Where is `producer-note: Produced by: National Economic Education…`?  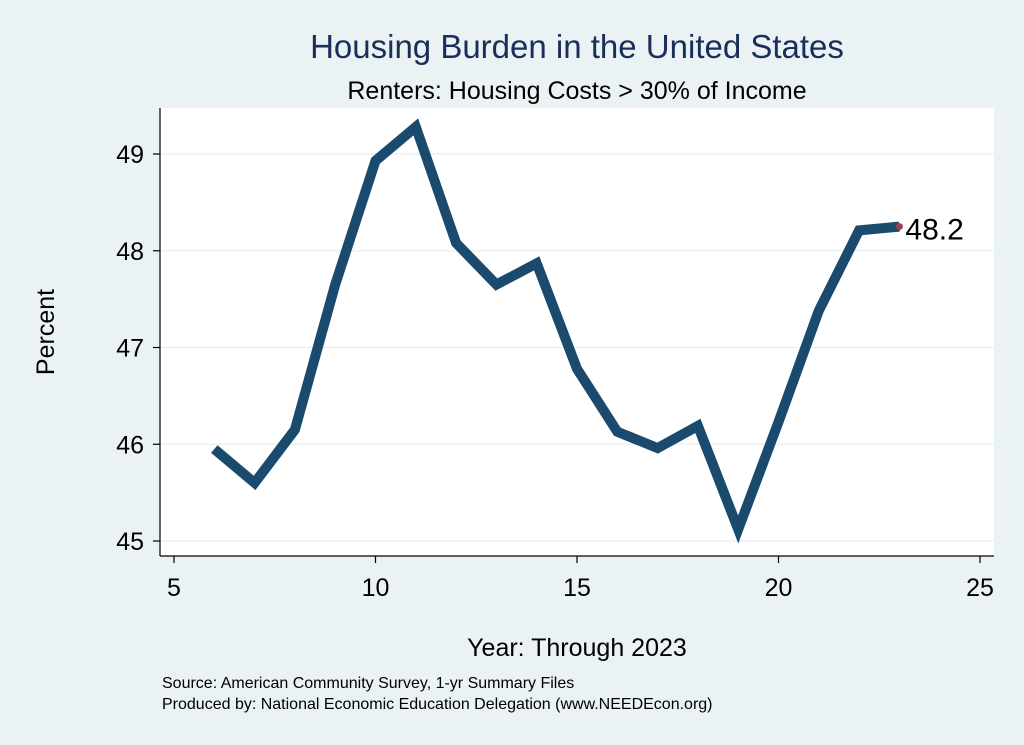
producer-note: Produced by: National Economic Education… is located at coordinates (437, 704).